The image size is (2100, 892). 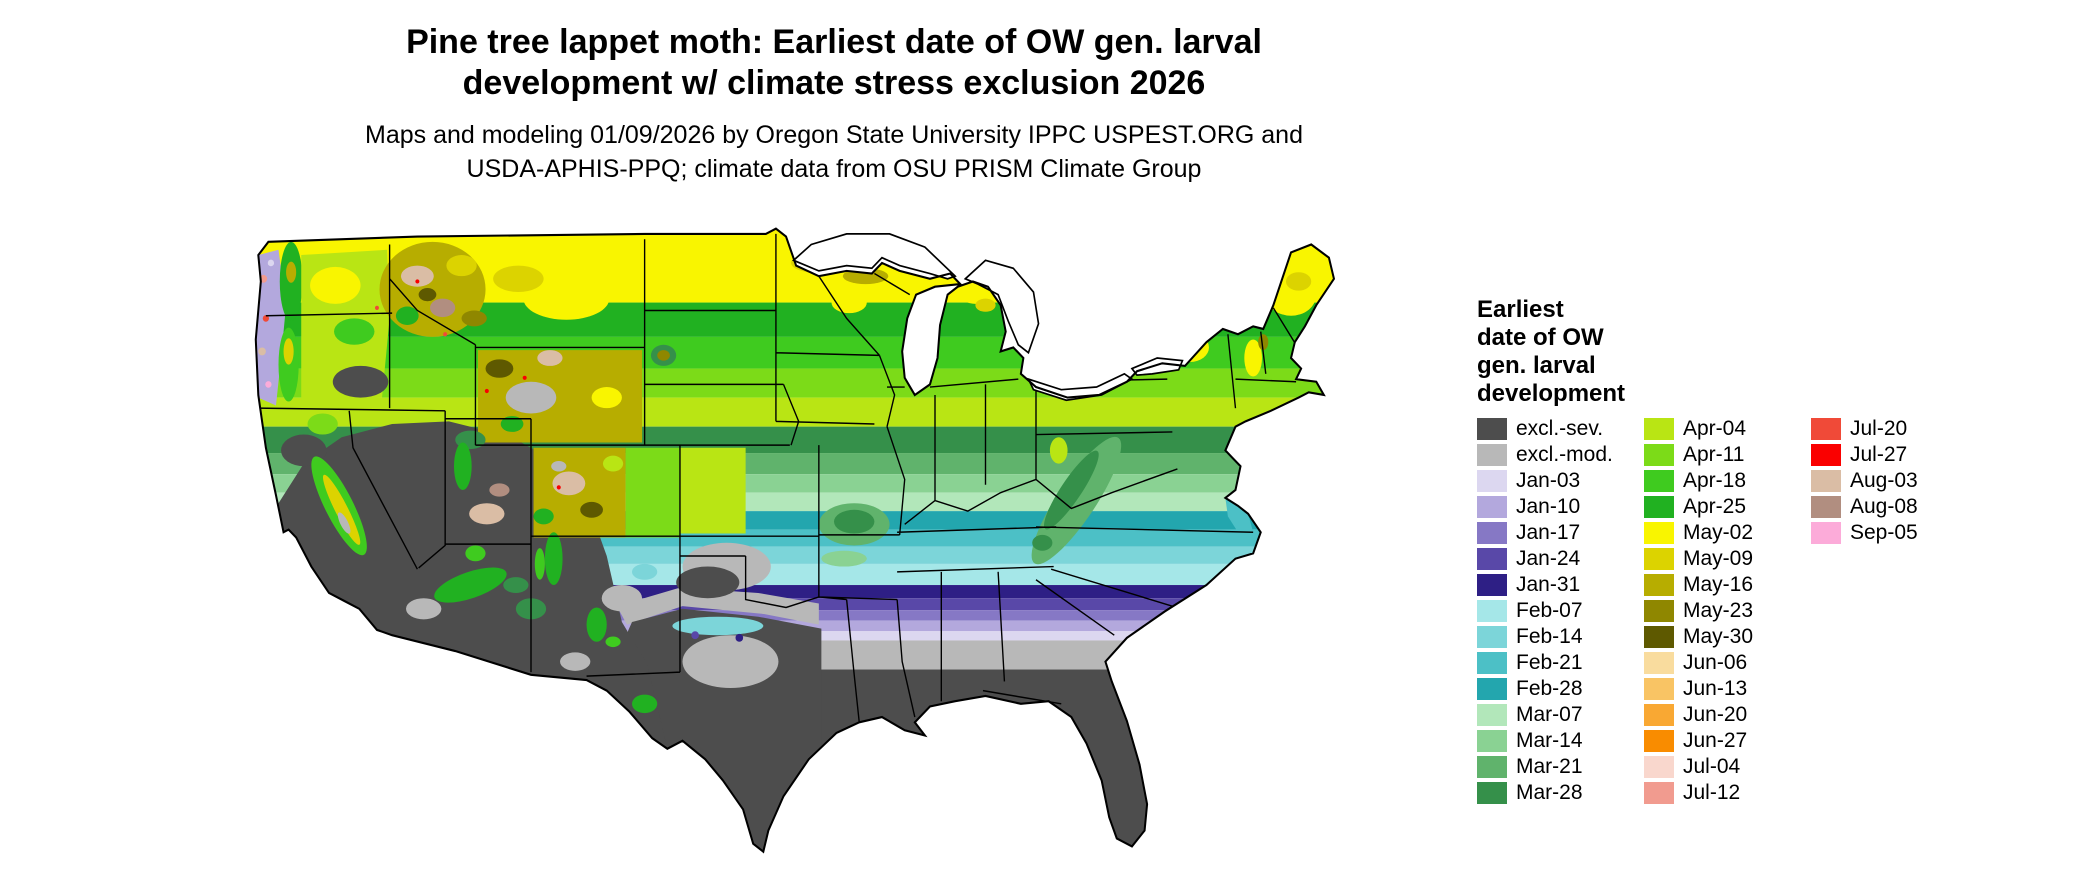 What do you see at coordinates (1886, 481) in the screenshot?
I see `legend-entry: Aug-03` at bounding box center [1886, 481].